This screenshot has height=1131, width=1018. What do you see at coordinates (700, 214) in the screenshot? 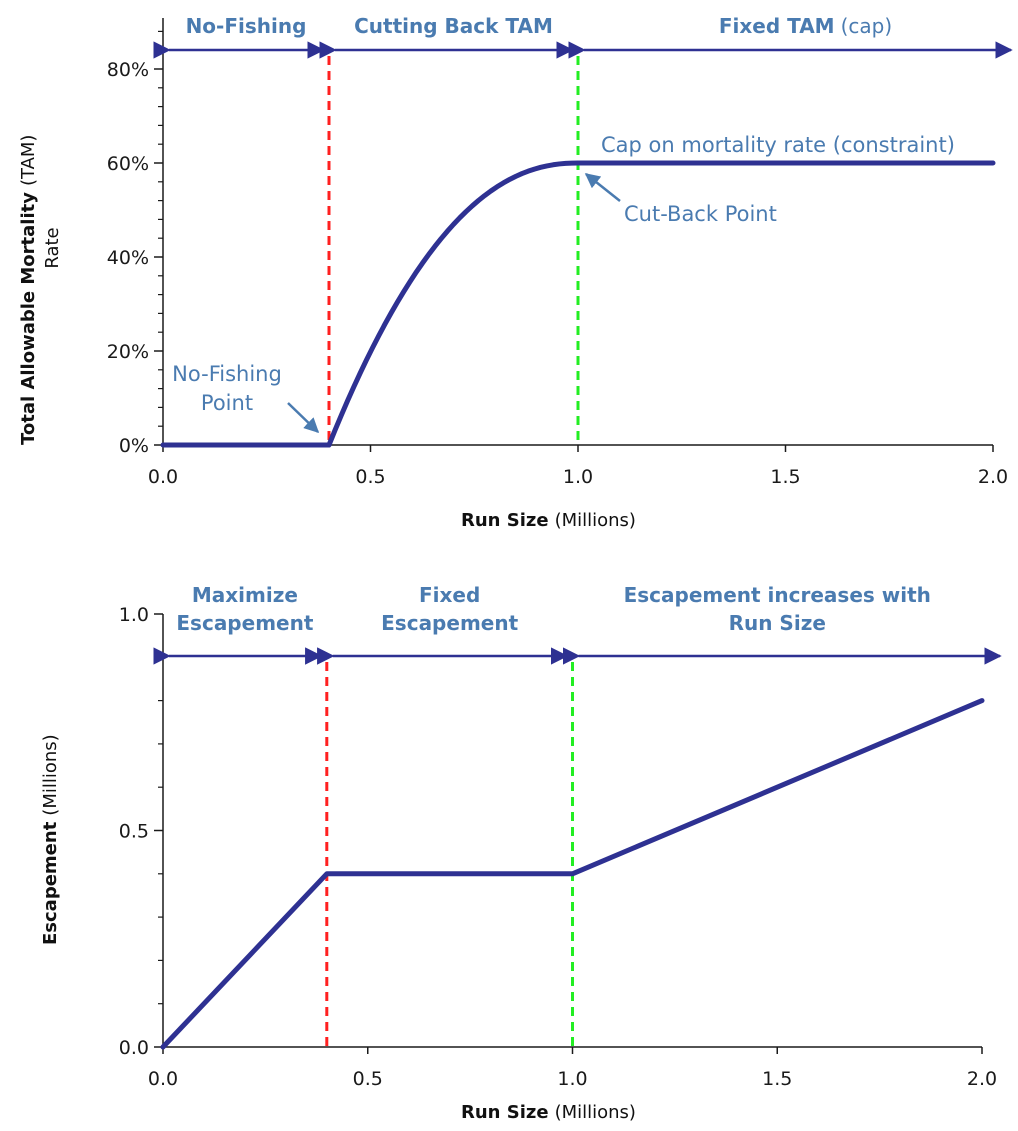
I see `cut-back-point-label: Cut-Back Point` at bounding box center [700, 214].